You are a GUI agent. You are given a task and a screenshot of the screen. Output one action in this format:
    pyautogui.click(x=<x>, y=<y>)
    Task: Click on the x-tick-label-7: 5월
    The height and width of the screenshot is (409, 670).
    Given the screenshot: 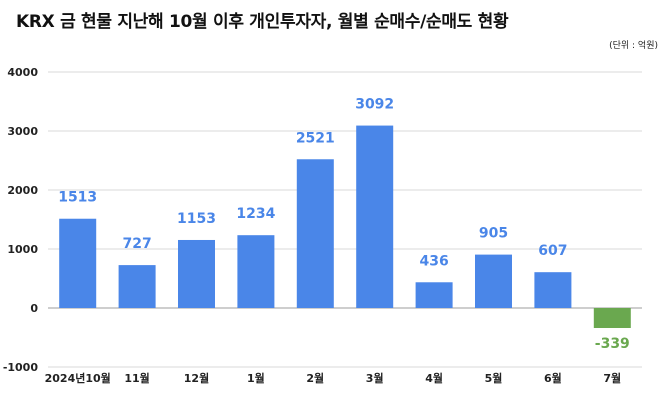 What is the action you would take?
    pyautogui.click(x=494, y=378)
    